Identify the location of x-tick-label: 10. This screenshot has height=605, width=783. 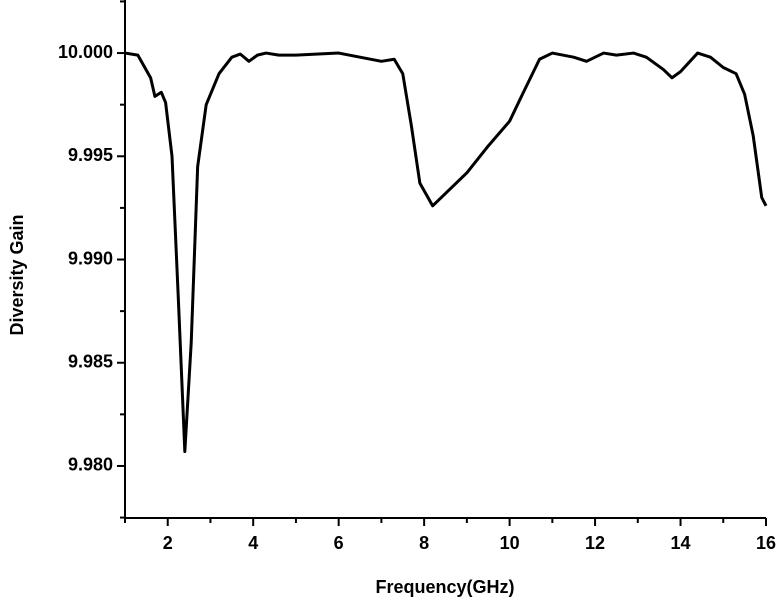
(510, 543).